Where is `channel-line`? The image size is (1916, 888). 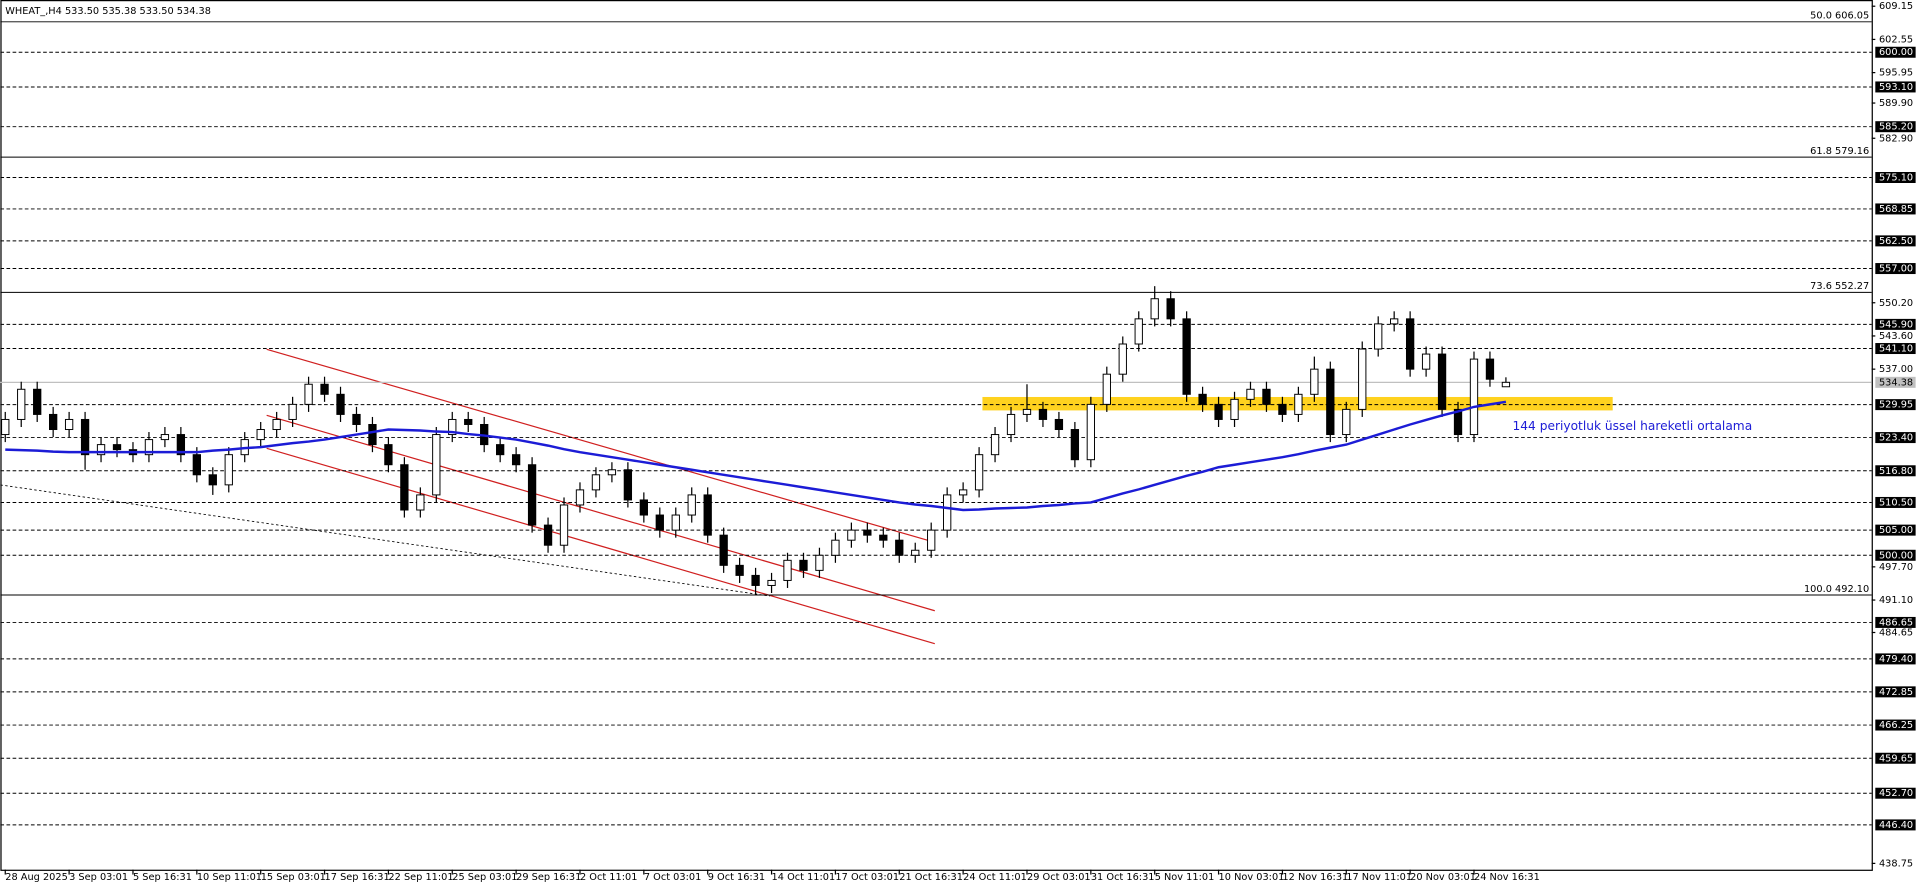 channel-line is located at coordinates (600, 546).